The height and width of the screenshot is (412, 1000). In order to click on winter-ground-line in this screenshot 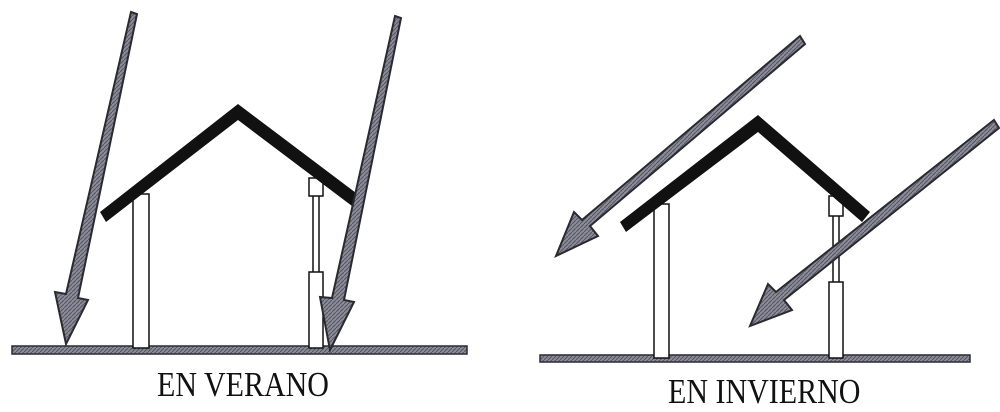, I will do `click(755, 358)`.